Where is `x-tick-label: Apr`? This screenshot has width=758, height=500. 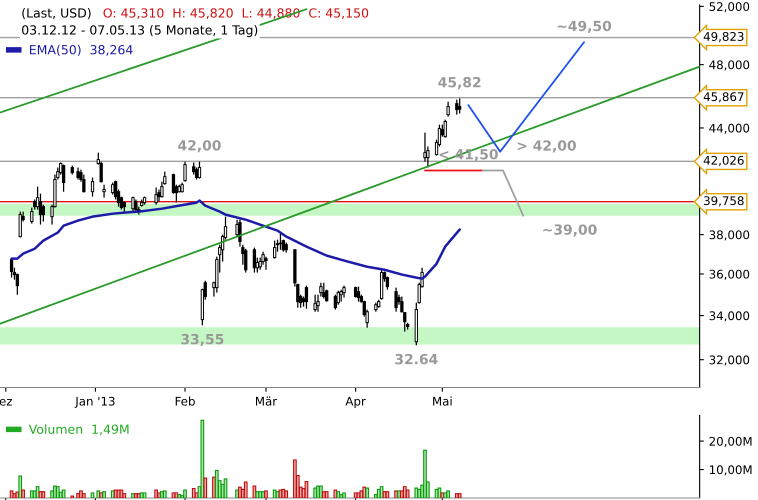
x-tick-label: Apr is located at coordinates (355, 402).